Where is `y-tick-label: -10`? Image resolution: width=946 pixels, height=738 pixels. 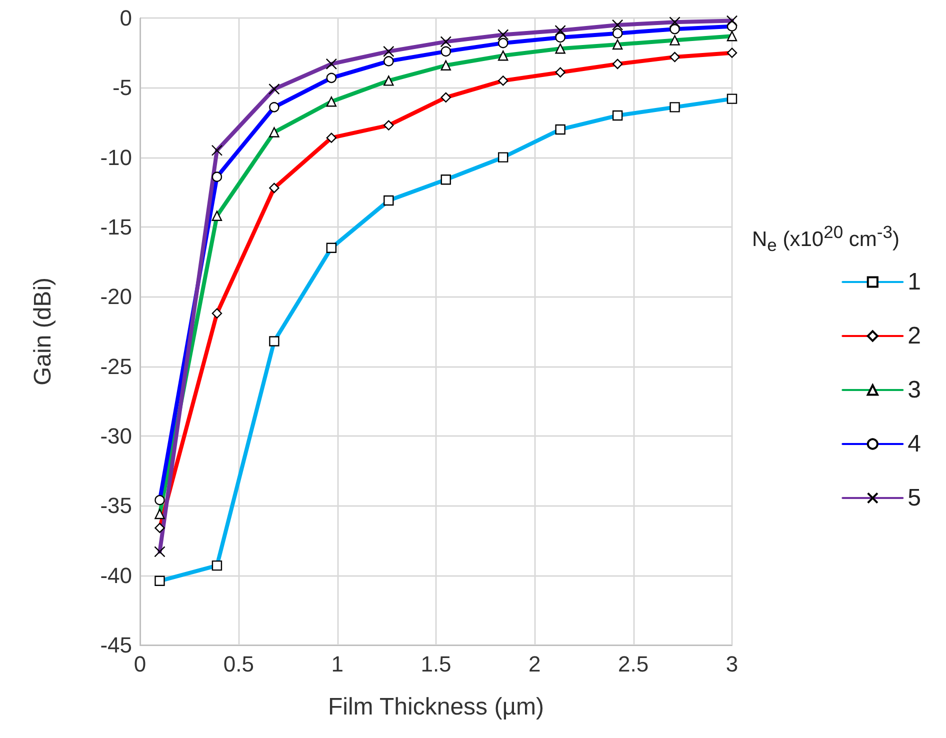
y-tick-label: -10 is located at coordinates (116, 157).